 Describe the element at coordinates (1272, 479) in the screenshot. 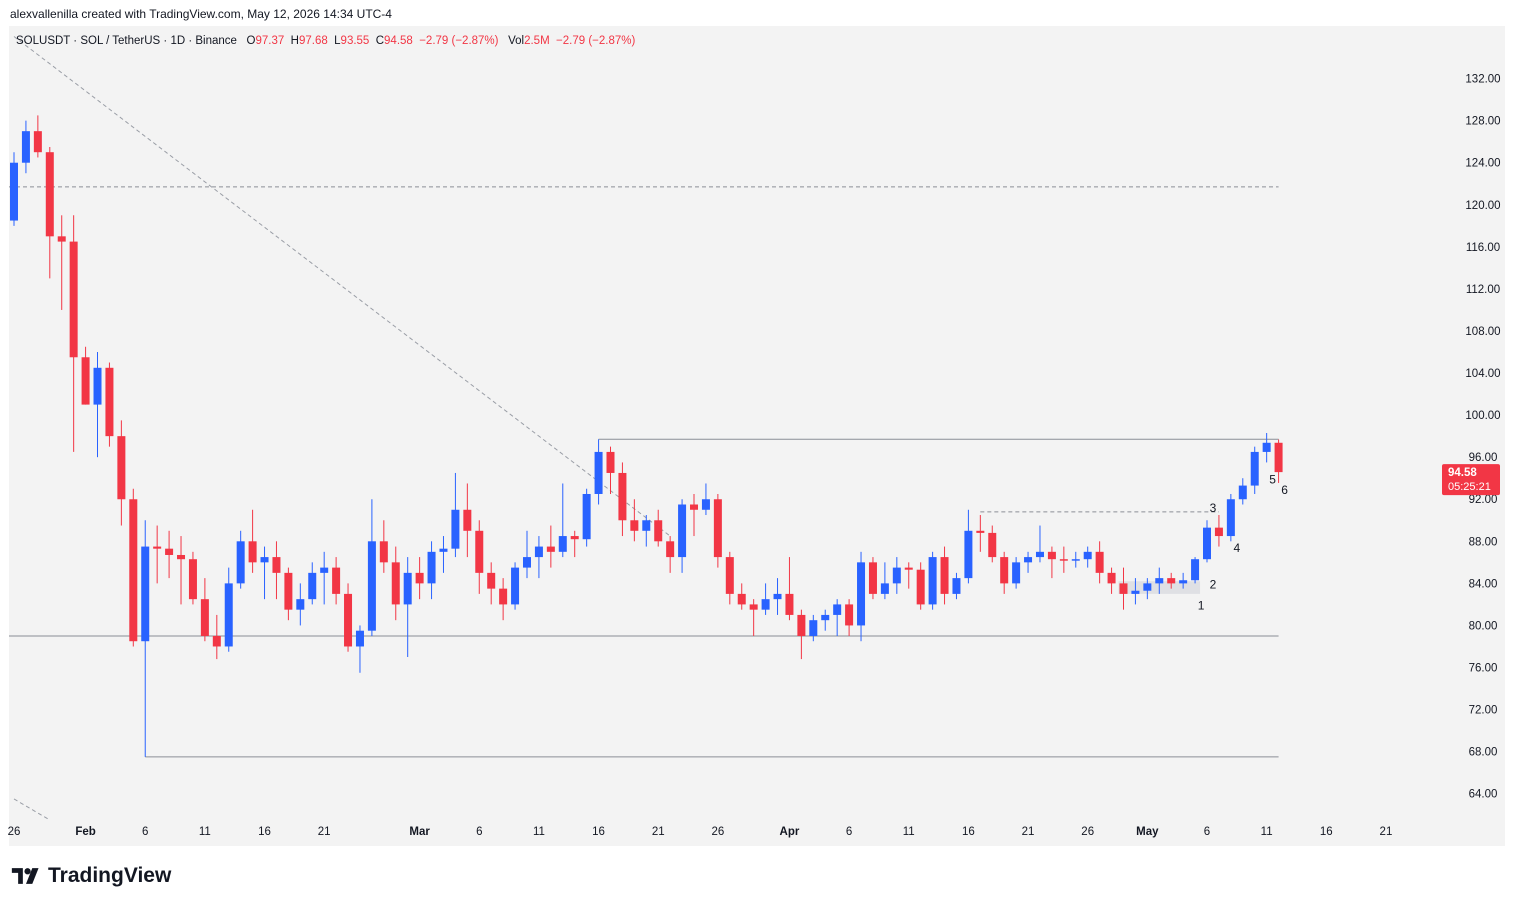

I see `wave-count-label: 5` at that location.